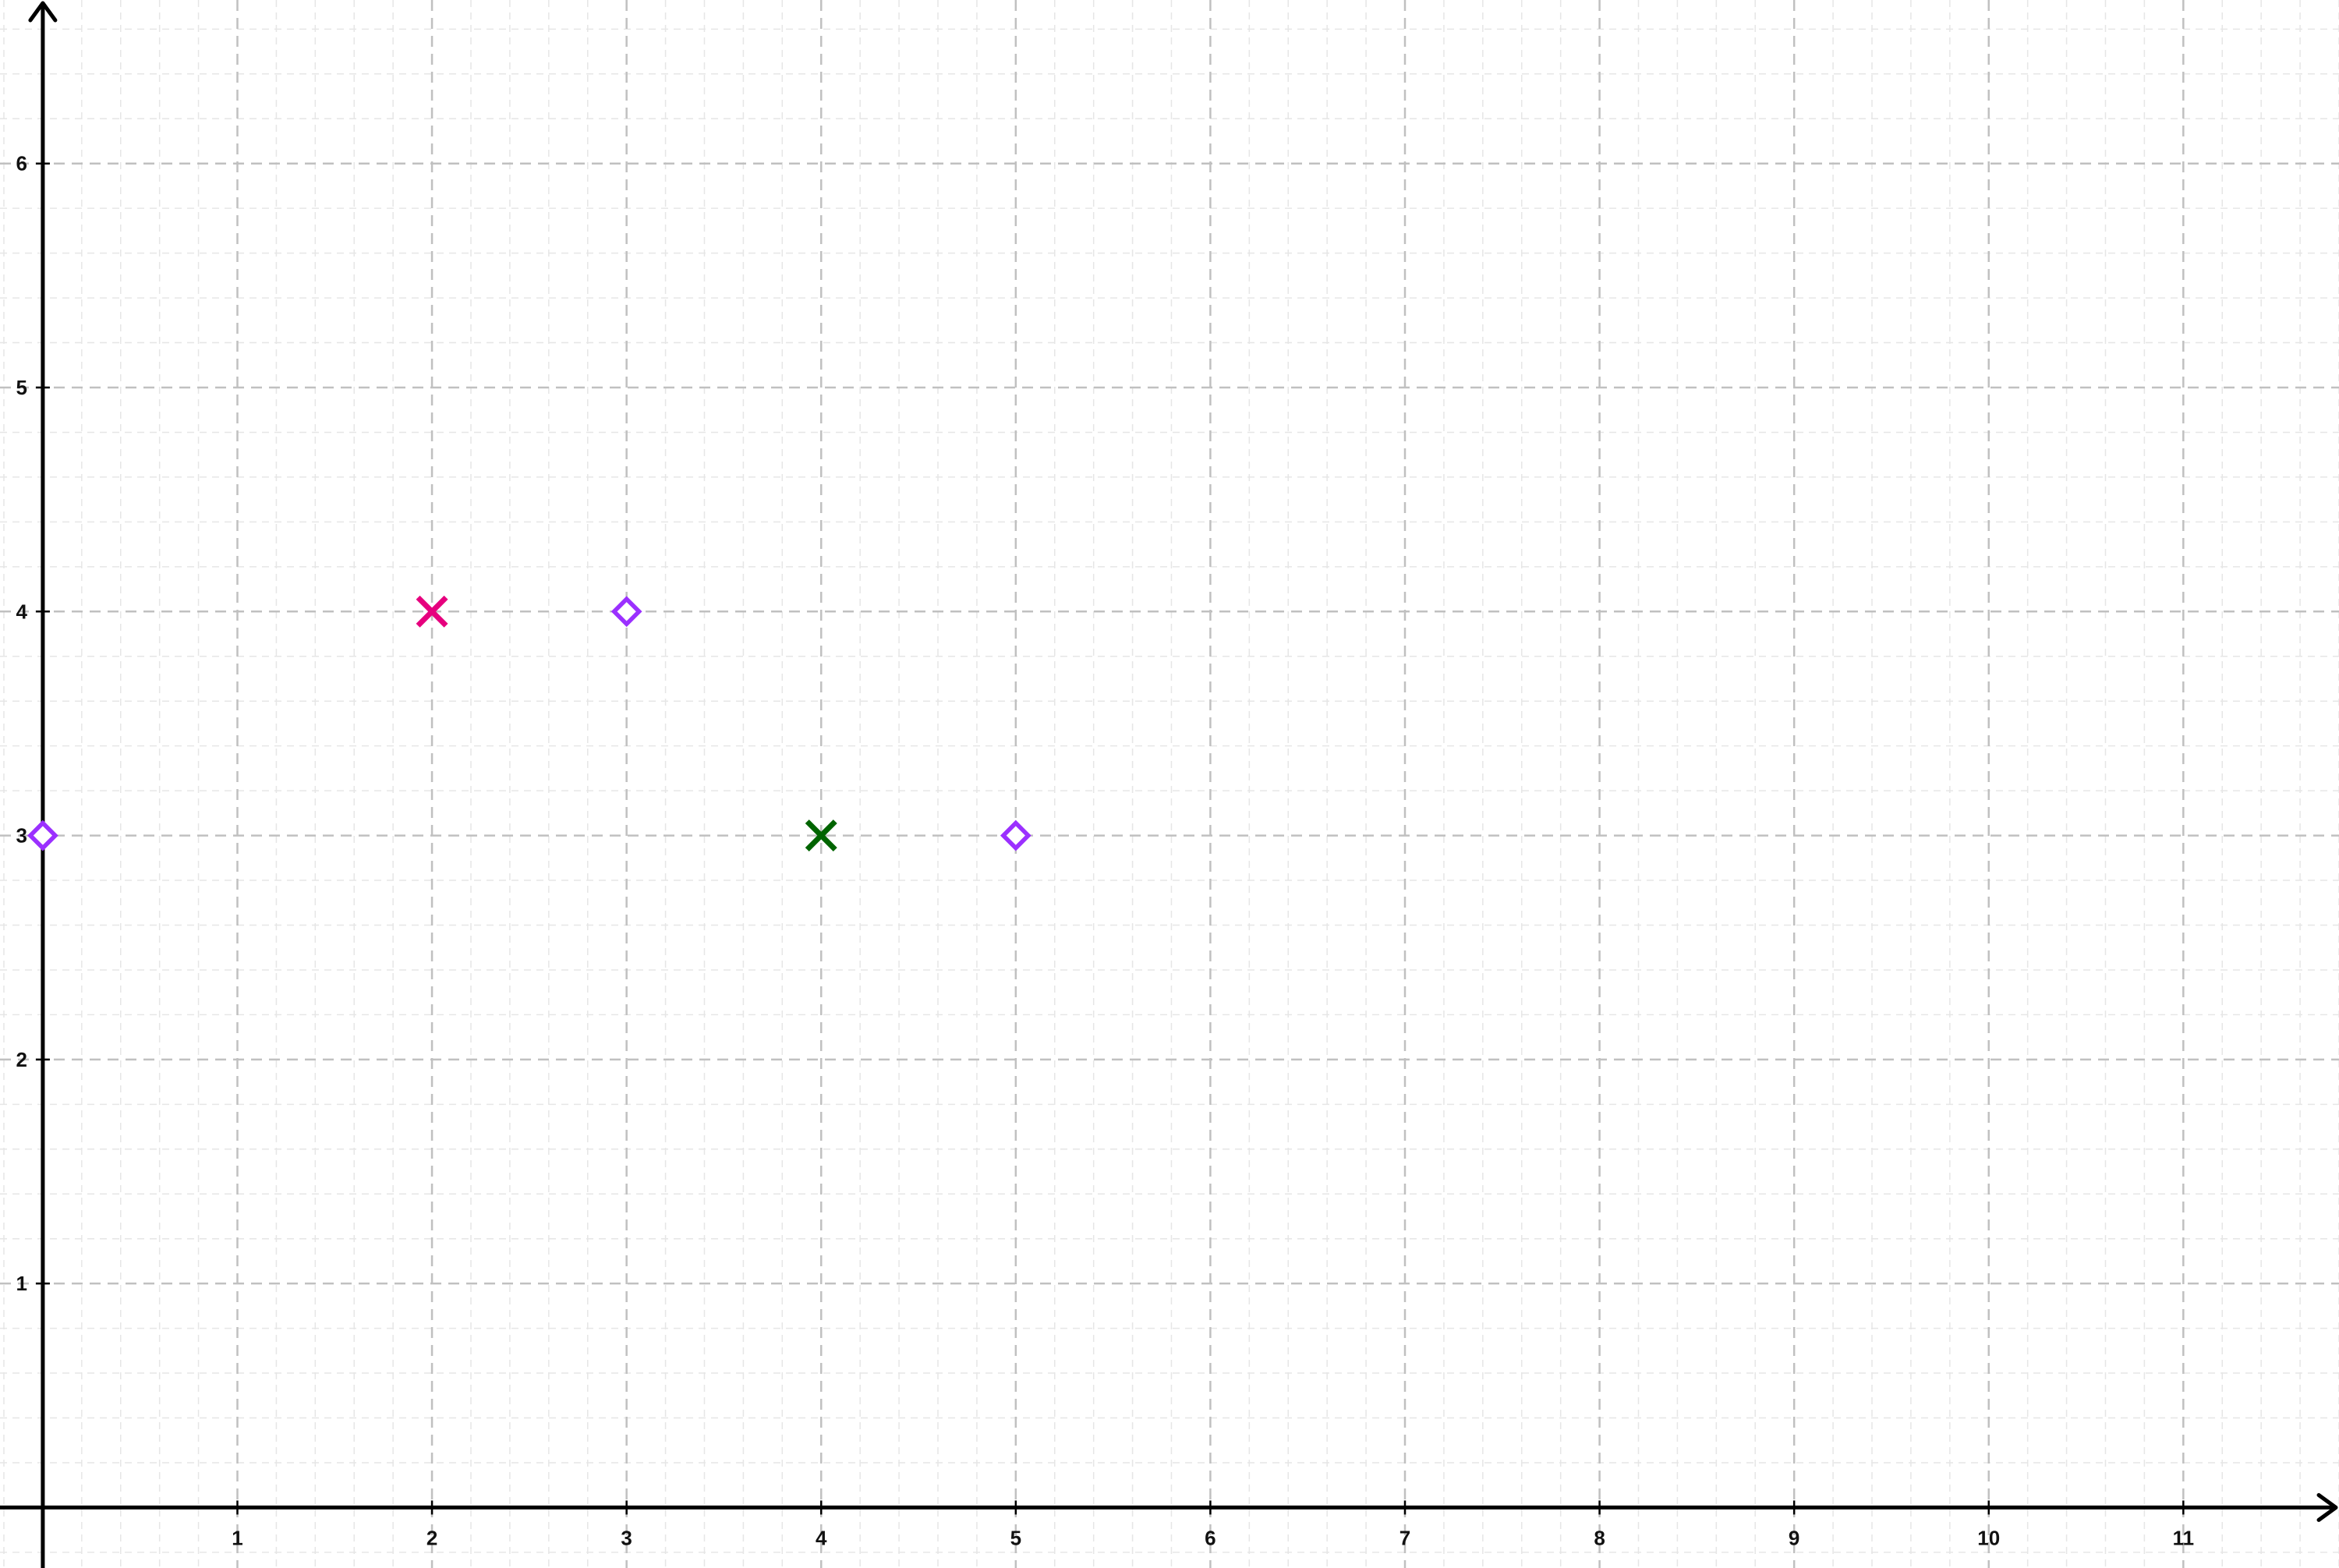 The image size is (2339, 1568). Describe the element at coordinates (43, 12) in the screenshot. I see `y-axis-arrow` at that location.